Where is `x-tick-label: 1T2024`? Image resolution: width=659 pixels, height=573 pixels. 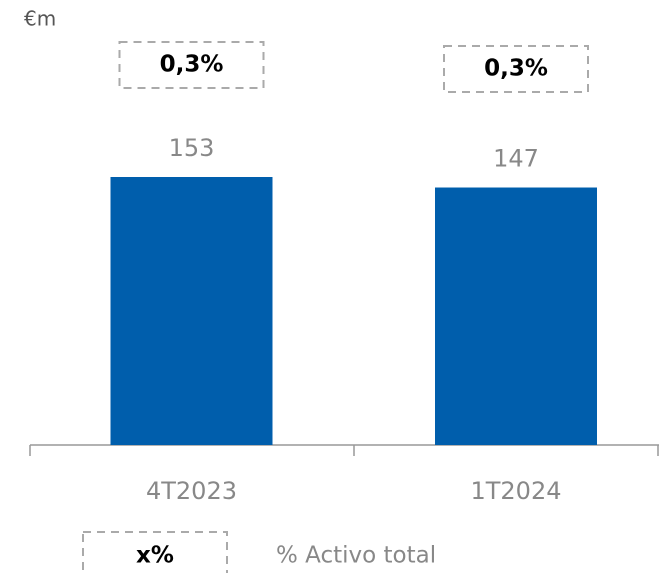 x-tick-label: 1T2024 is located at coordinates (515, 491).